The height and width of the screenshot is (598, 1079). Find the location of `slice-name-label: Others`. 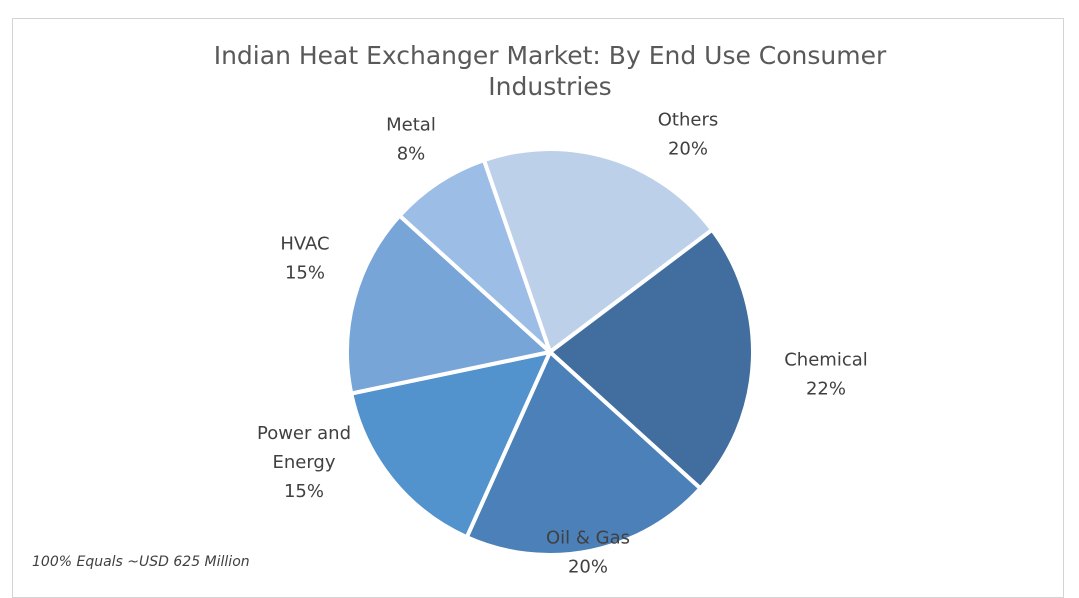

slice-name-label: Others is located at coordinates (688, 120).